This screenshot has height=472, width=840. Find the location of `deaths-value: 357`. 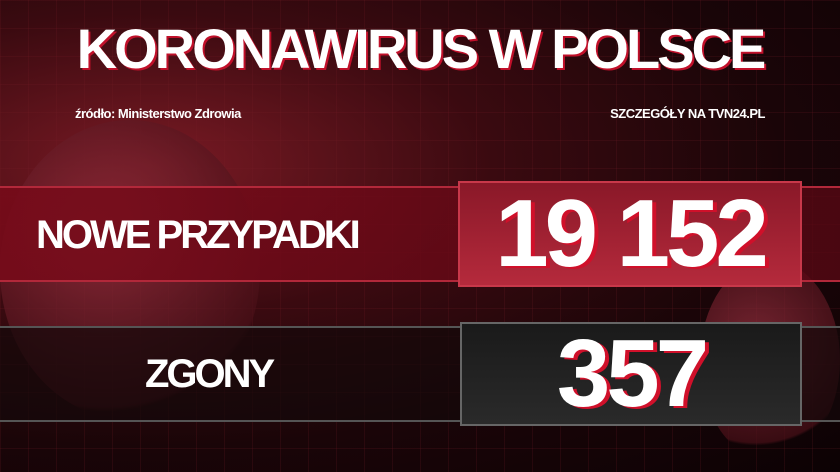

deaths-value: 357 is located at coordinates (632, 373).